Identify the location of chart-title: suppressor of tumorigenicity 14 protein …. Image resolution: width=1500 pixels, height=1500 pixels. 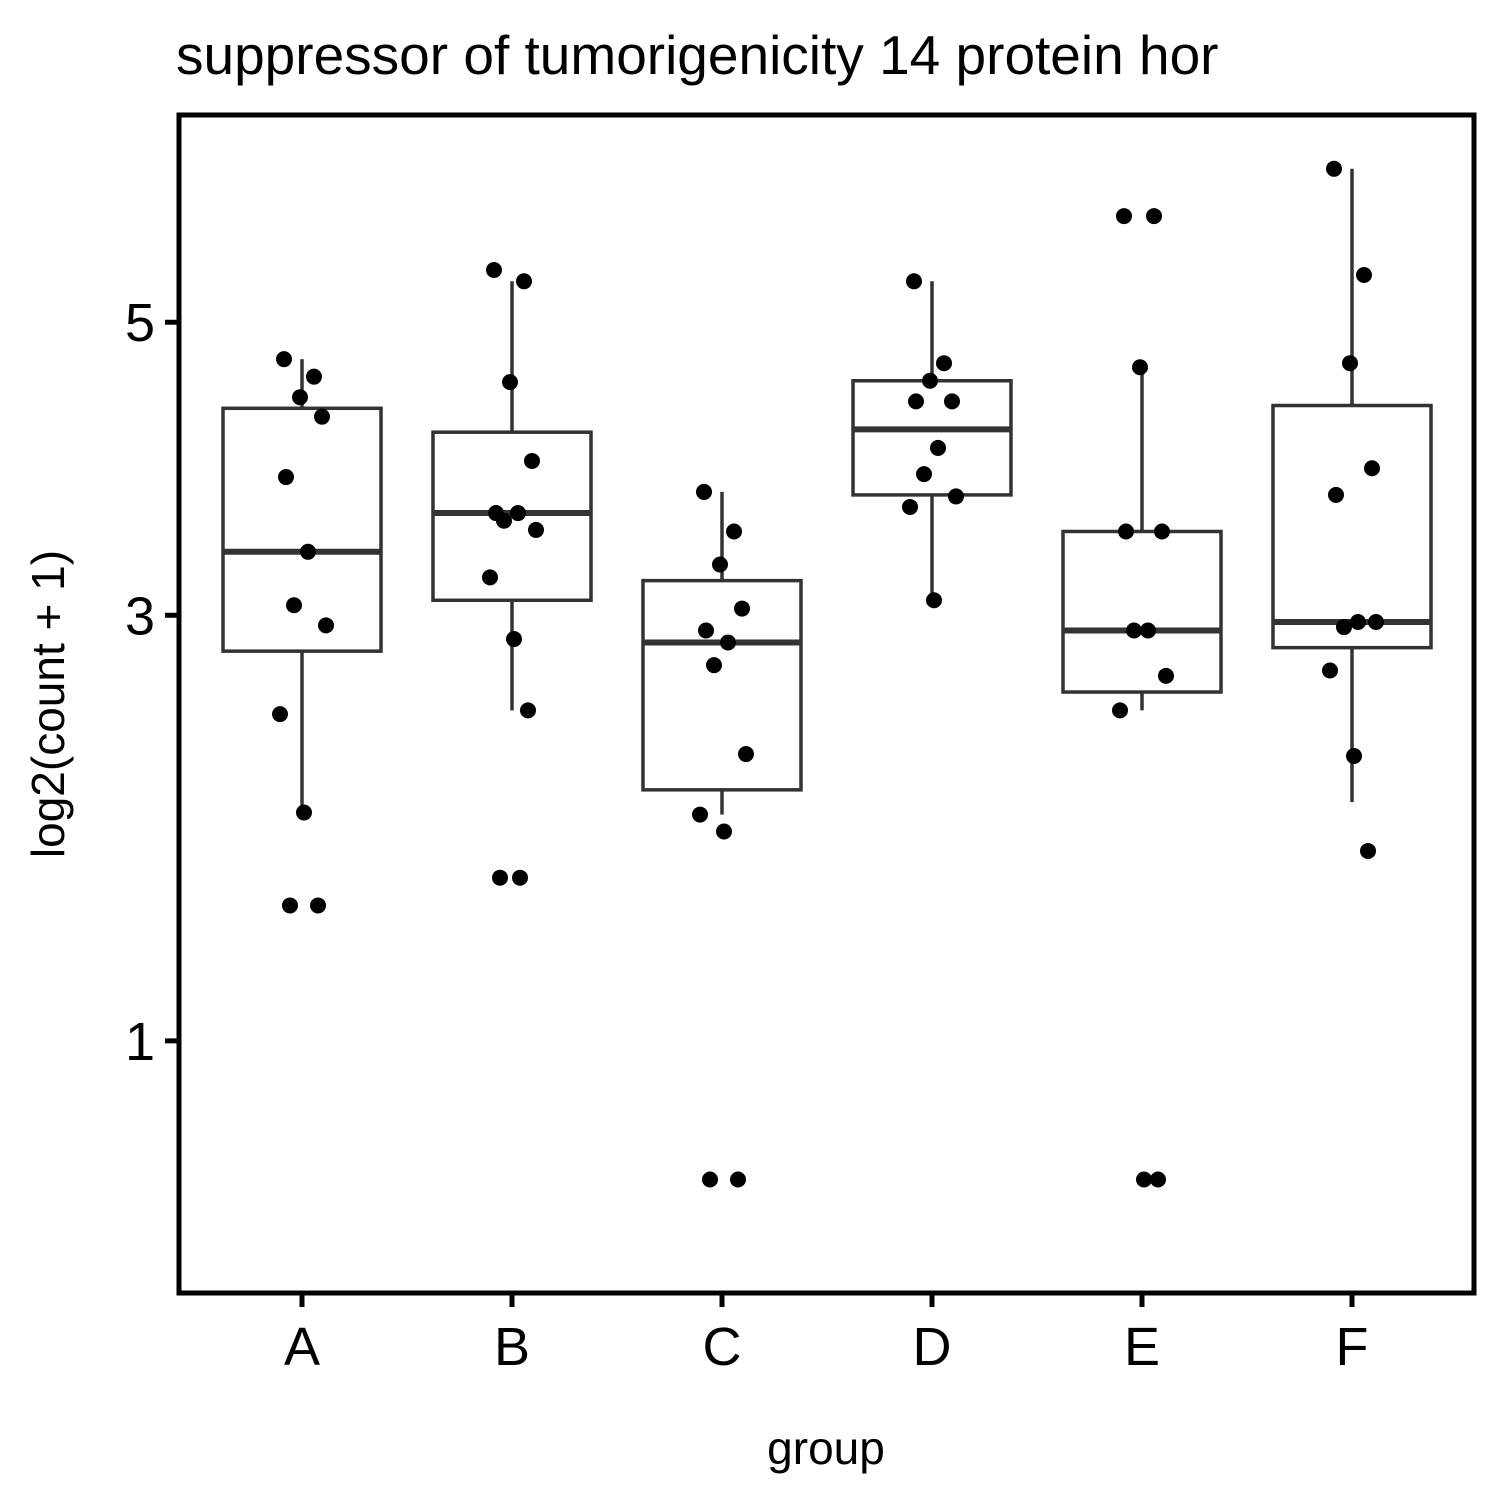
(697, 55).